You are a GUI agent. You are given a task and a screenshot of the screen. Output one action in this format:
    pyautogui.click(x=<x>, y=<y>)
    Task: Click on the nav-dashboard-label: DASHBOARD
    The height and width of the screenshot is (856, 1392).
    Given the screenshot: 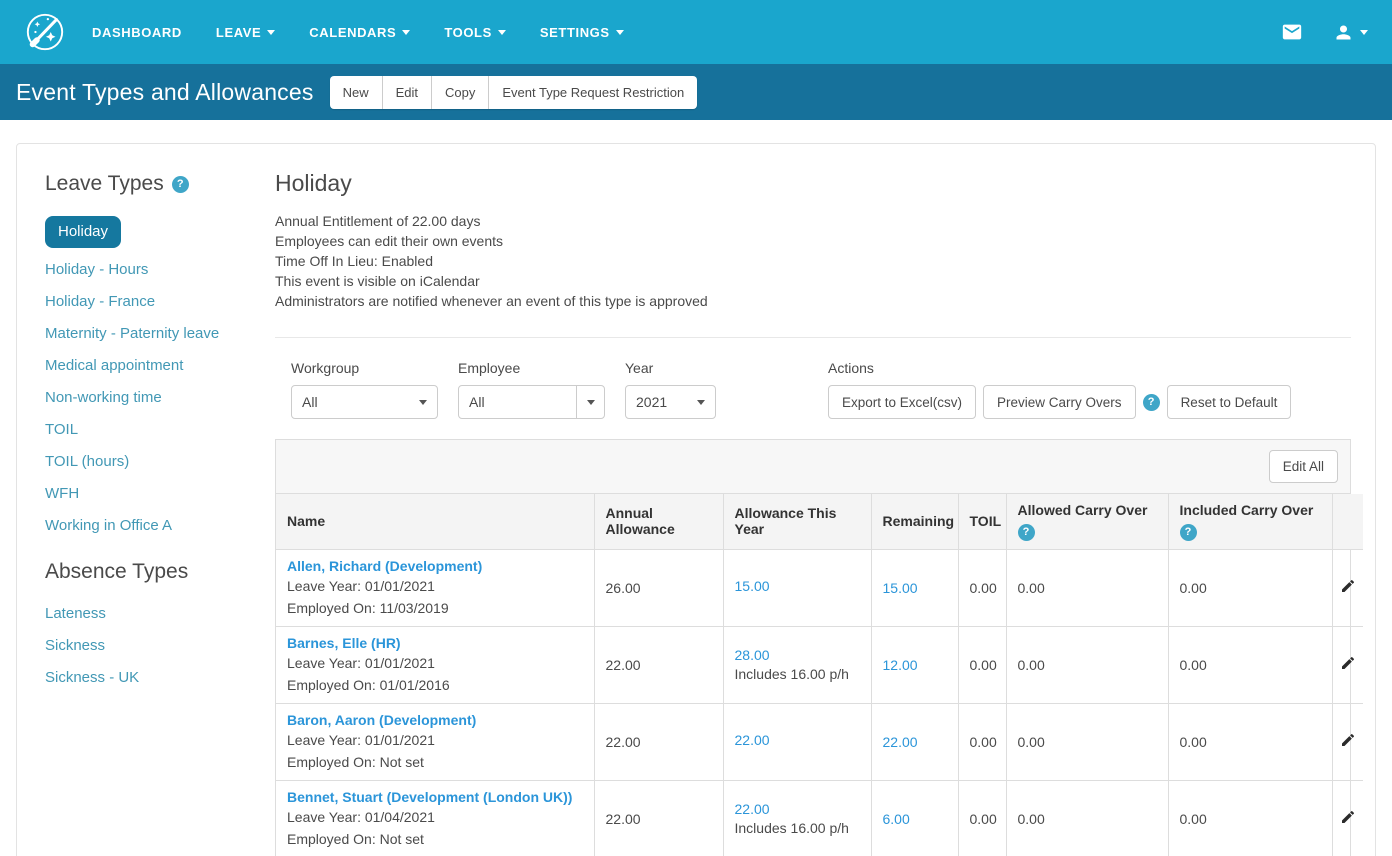 What is the action you would take?
    pyautogui.click(x=137, y=32)
    